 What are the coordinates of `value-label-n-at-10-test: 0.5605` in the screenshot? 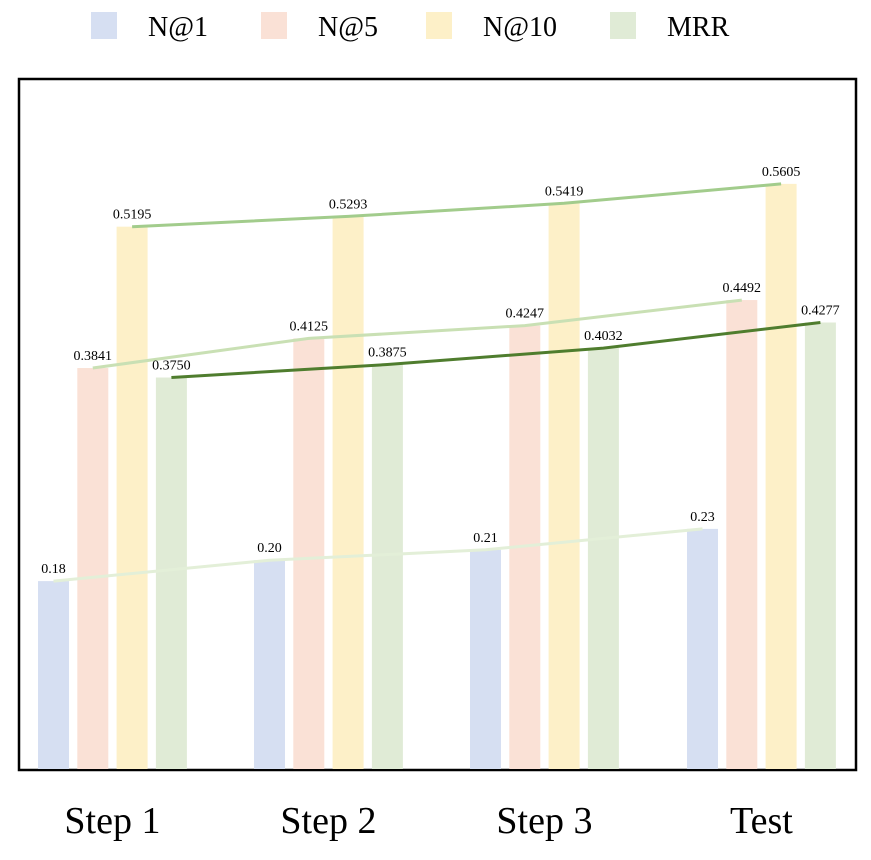 It's located at (781, 172).